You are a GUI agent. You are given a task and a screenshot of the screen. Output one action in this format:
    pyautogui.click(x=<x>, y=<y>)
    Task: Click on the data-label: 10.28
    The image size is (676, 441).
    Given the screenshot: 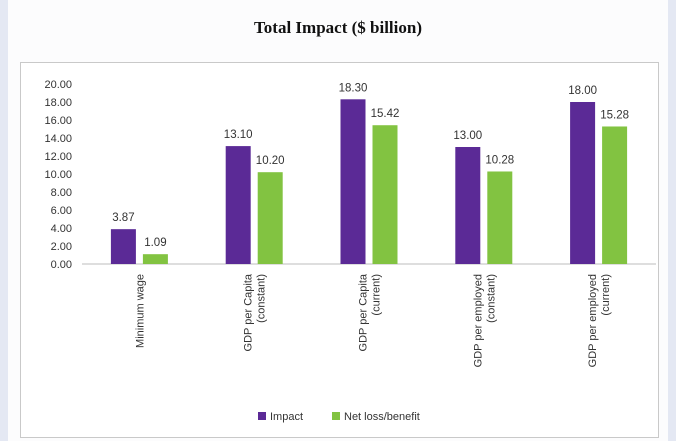 What is the action you would take?
    pyautogui.click(x=499, y=160)
    